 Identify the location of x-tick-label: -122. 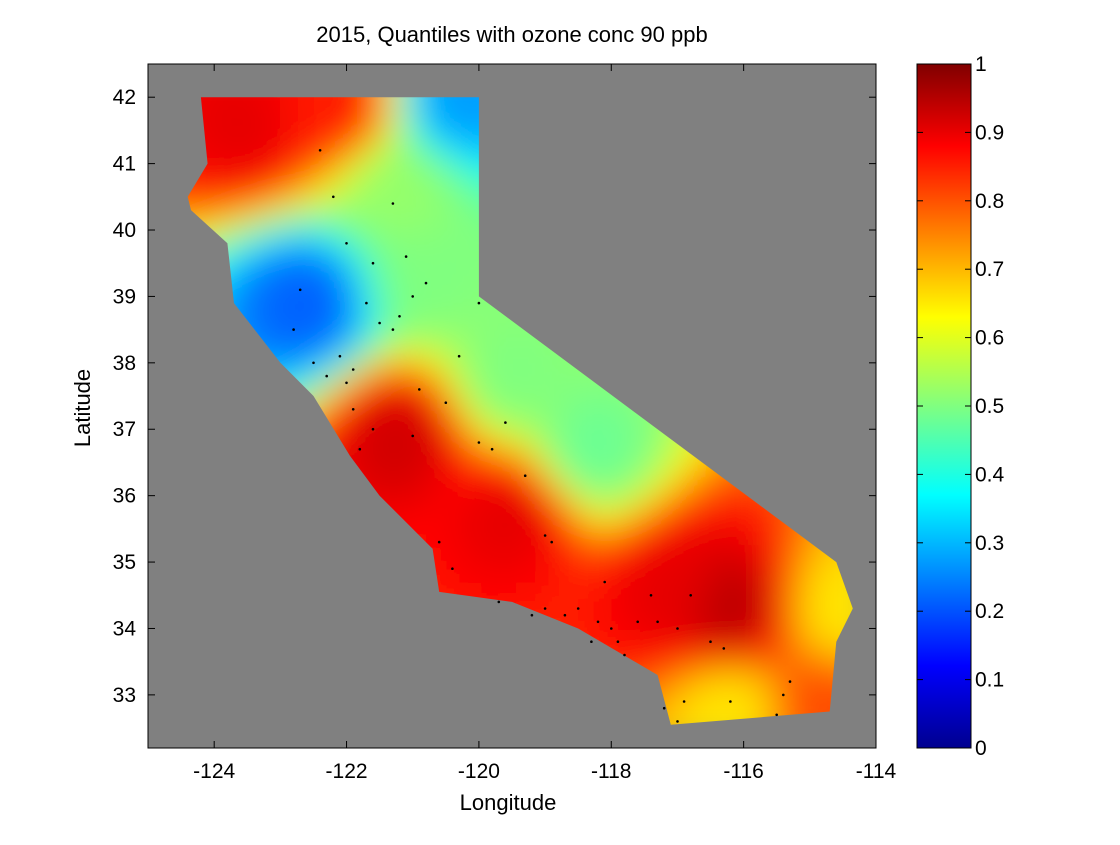
(347, 771).